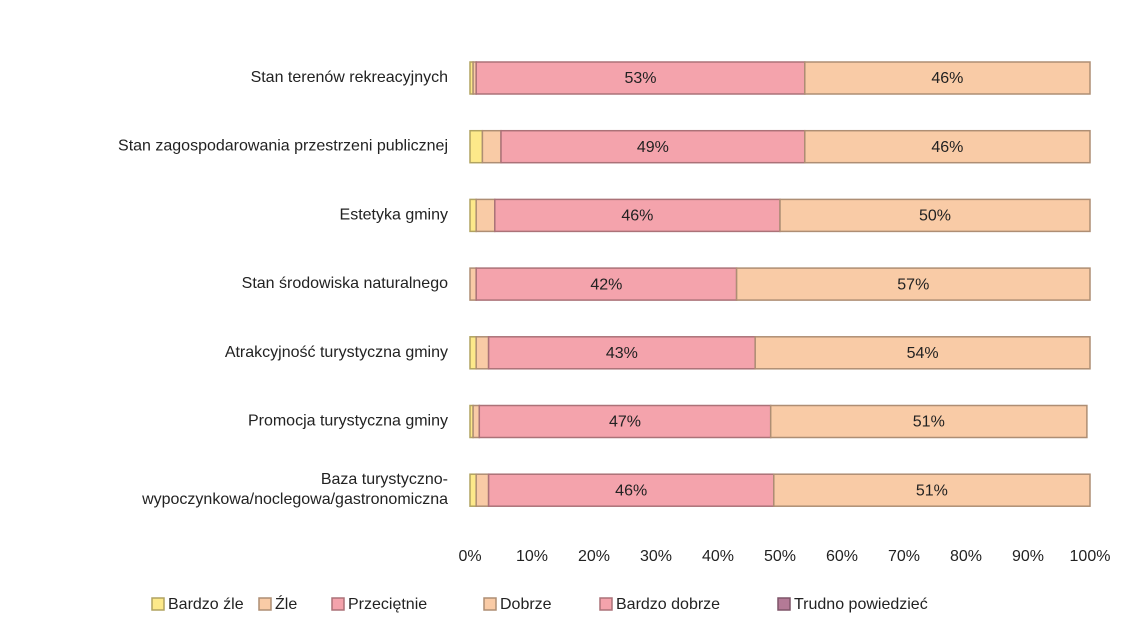  I want to click on x-tick-label: 90%, so click(1028, 556).